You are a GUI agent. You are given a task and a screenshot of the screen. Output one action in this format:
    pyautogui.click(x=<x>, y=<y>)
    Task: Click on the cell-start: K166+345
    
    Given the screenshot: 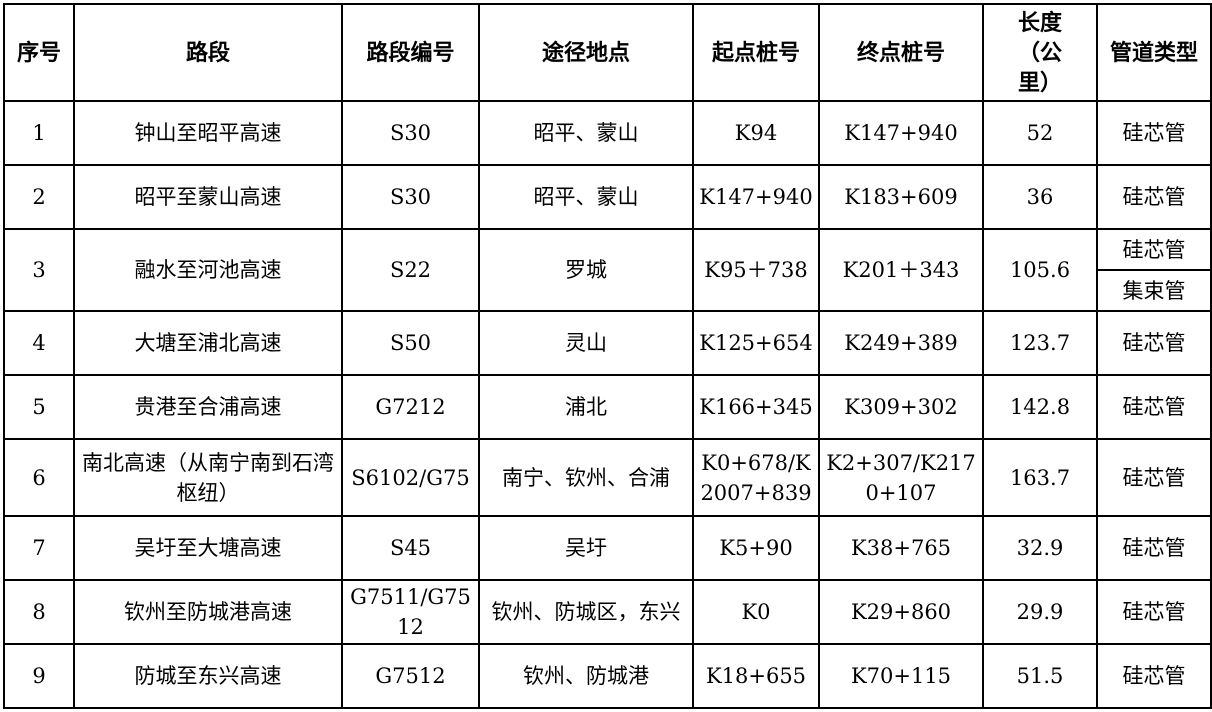 What is the action you would take?
    pyautogui.click(x=756, y=407)
    